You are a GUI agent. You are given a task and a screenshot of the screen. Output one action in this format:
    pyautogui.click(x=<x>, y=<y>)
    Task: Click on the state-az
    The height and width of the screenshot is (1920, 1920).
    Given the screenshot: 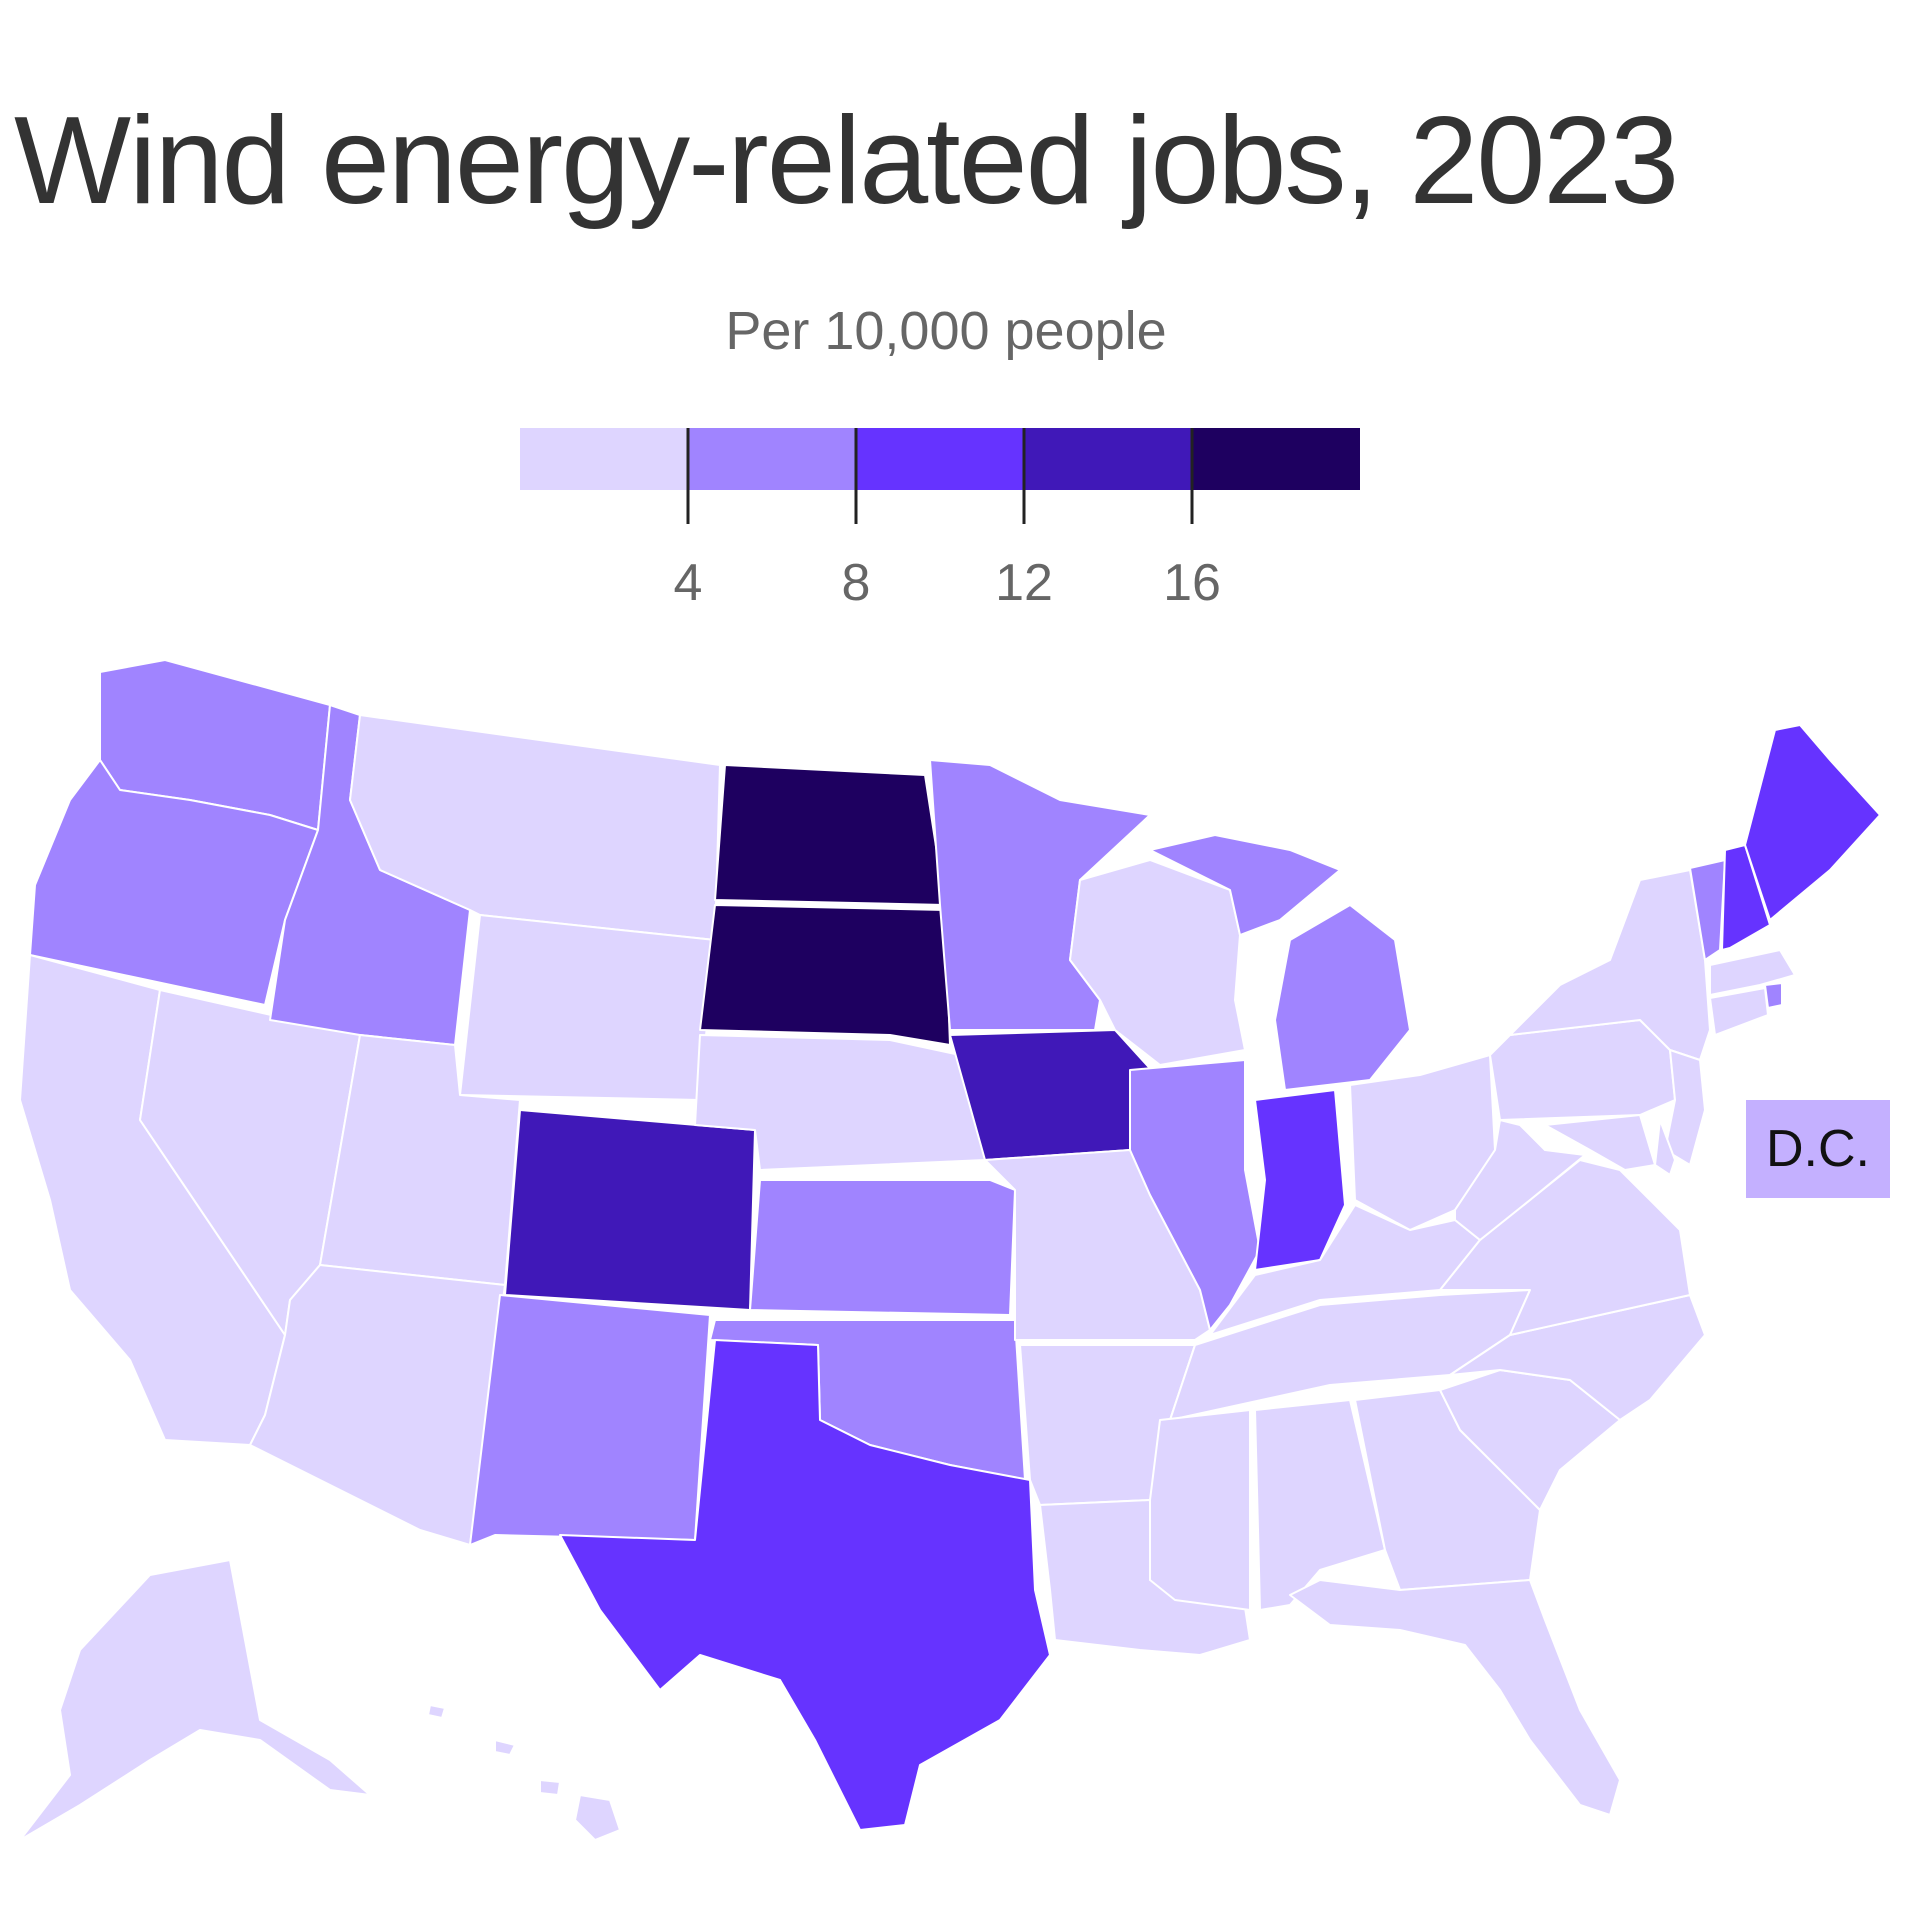 What is the action you would take?
    pyautogui.click(x=377, y=1405)
    